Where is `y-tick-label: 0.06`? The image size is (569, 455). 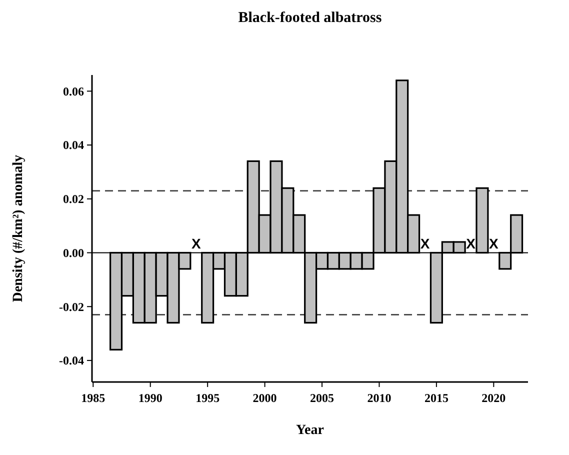 y-tick-label: 0.06 is located at coordinates (73, 91).